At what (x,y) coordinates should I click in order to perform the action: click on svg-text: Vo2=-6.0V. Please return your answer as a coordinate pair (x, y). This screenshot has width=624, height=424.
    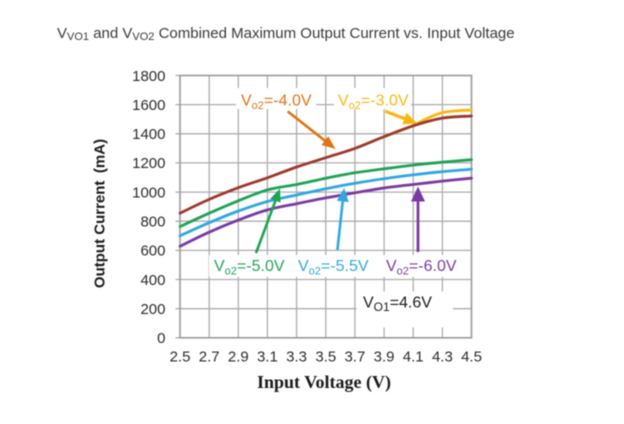
    Looking at the image, I should click on (421, 268).